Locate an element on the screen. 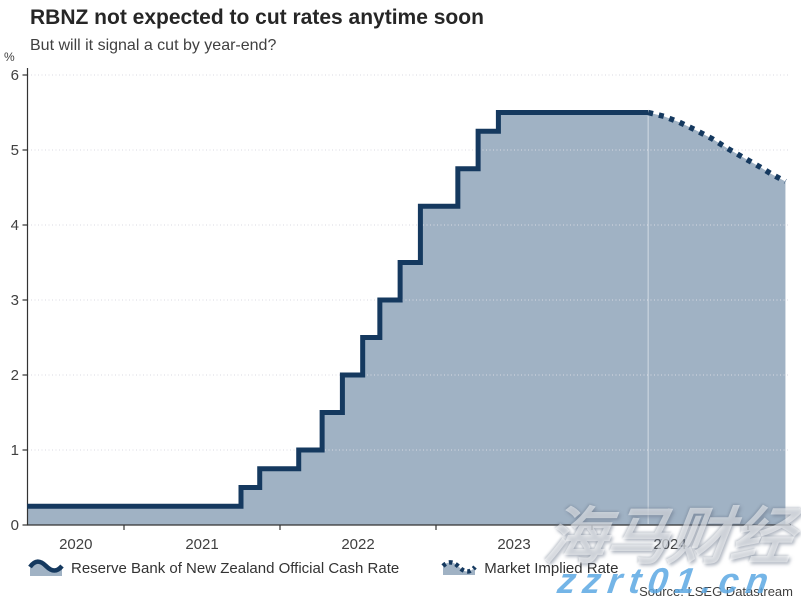  wave-area-icon is located at coordinates (46, 567).